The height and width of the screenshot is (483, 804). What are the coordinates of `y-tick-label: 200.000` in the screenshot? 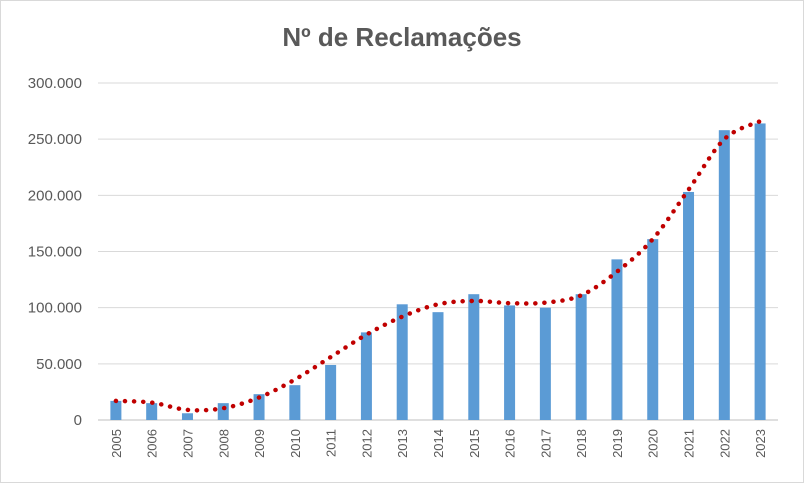 It's located at (55, 195).